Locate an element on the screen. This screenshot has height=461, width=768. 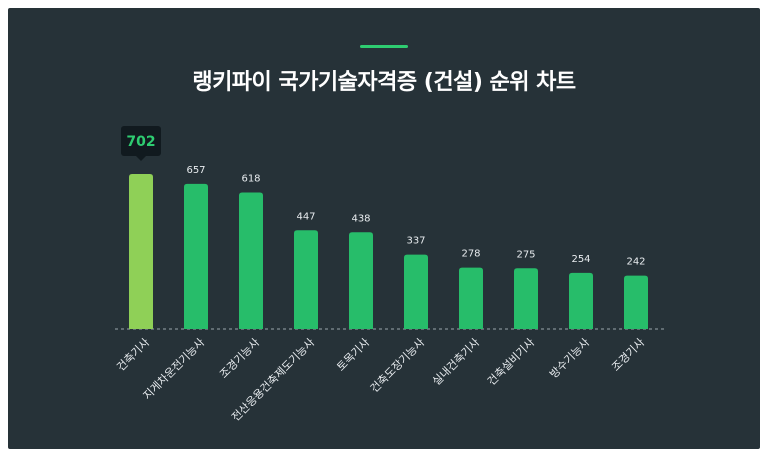
tick-label-8: 방수기능사 is located at coordinates (569, 358).